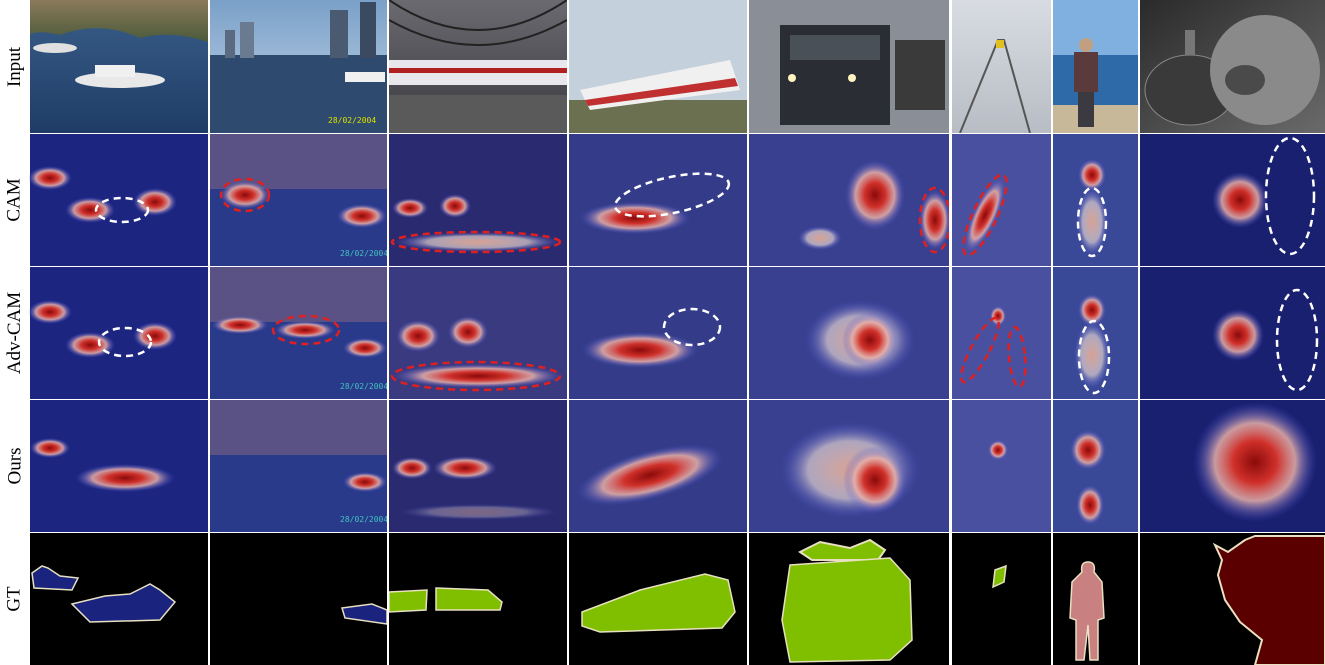 The width and height of the screenshot is (1325, 665). I want to click on cam-passenger-train, so click(658, 200).